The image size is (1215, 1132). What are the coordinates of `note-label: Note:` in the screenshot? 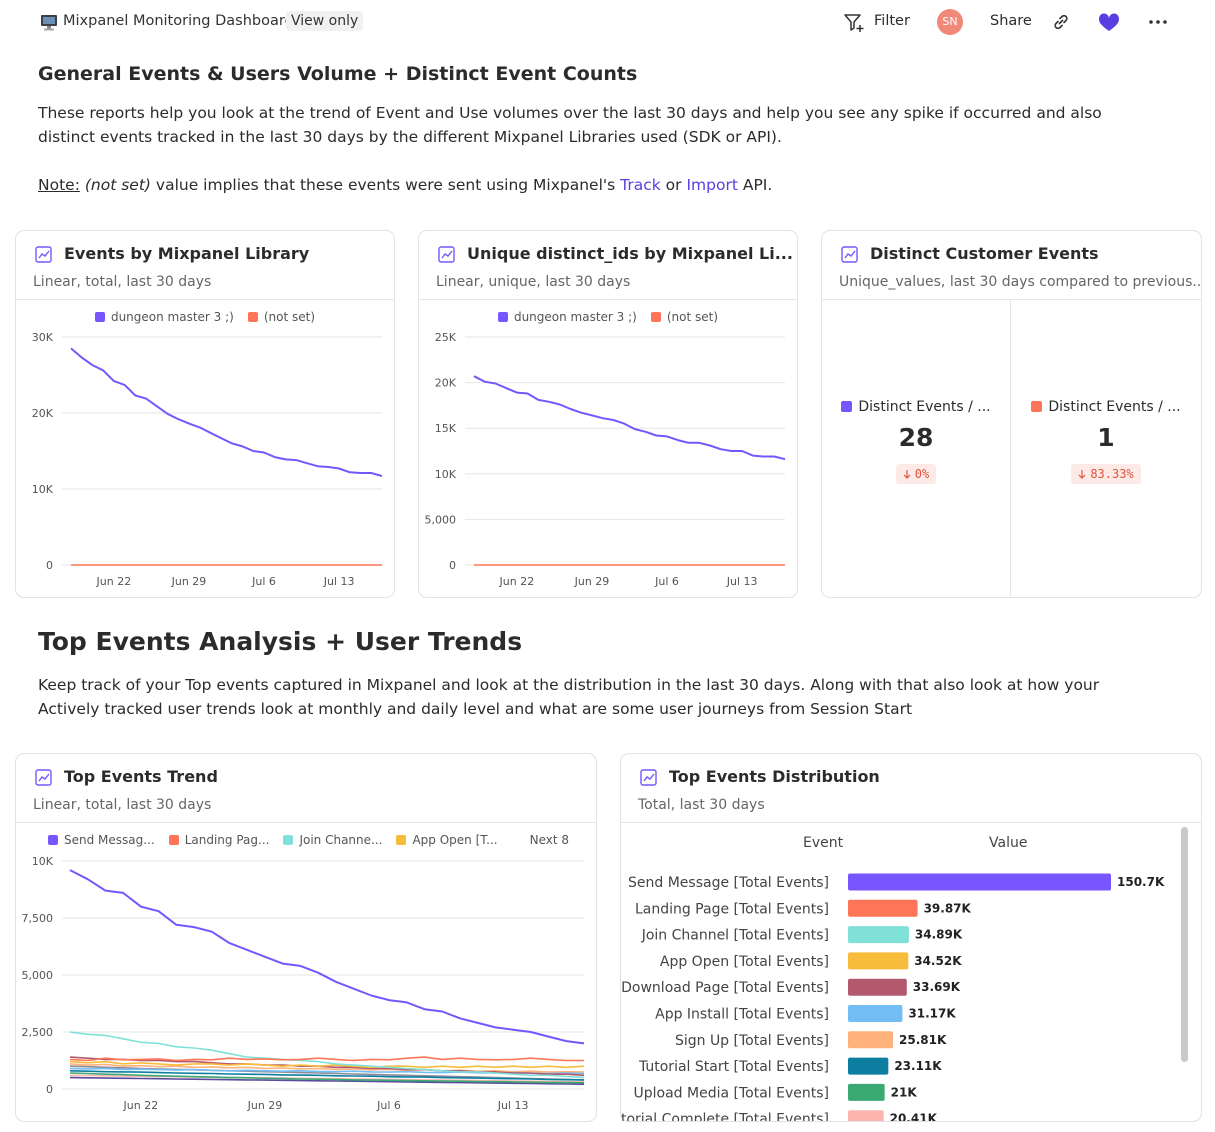 It's located at (59, 185).